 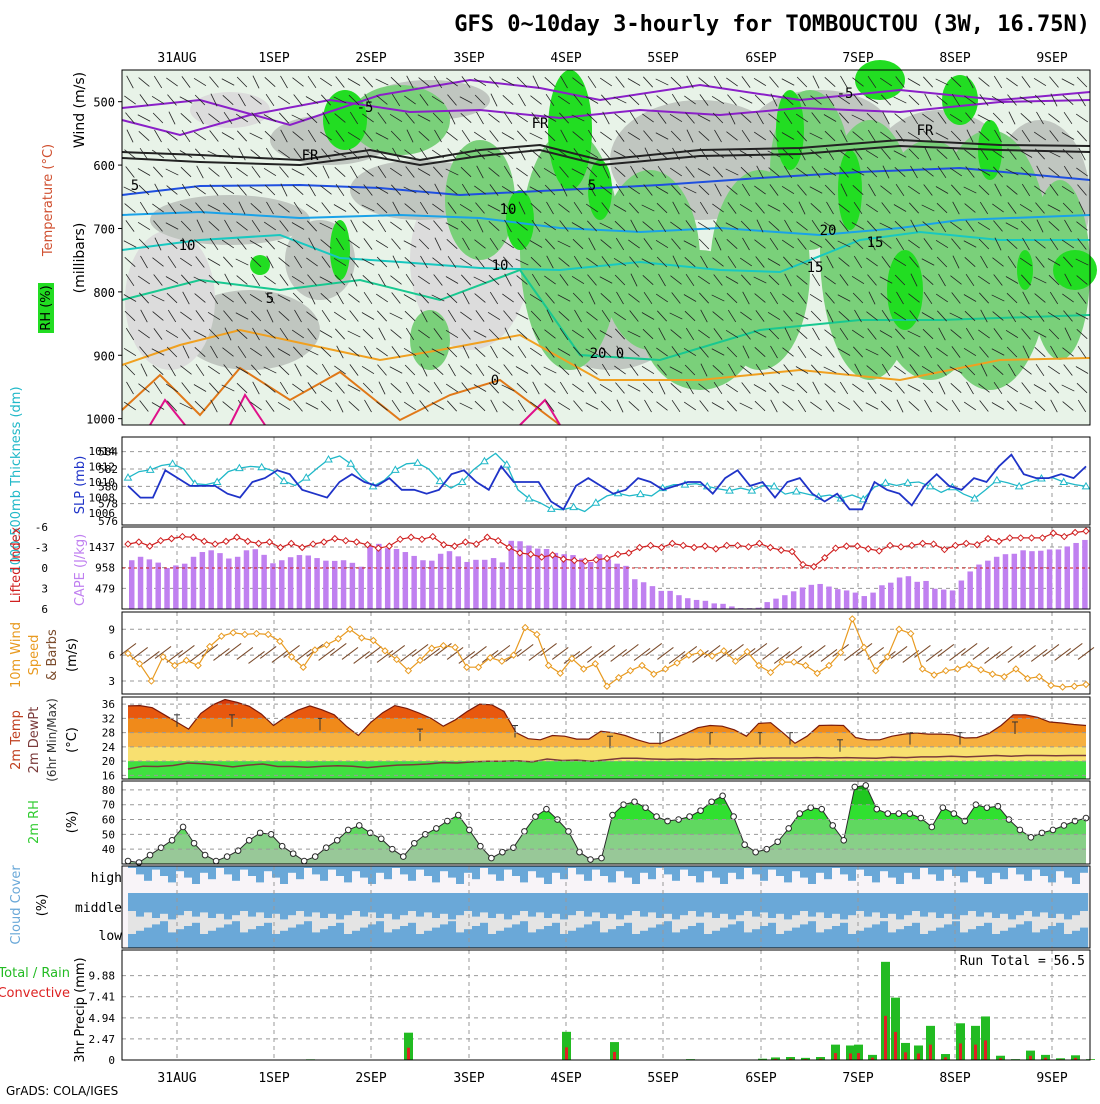 What do you see at coordinates (104, 103) in the screenshot?
I see `pressure-tick-label: 500` at bounding box center [104, 103].